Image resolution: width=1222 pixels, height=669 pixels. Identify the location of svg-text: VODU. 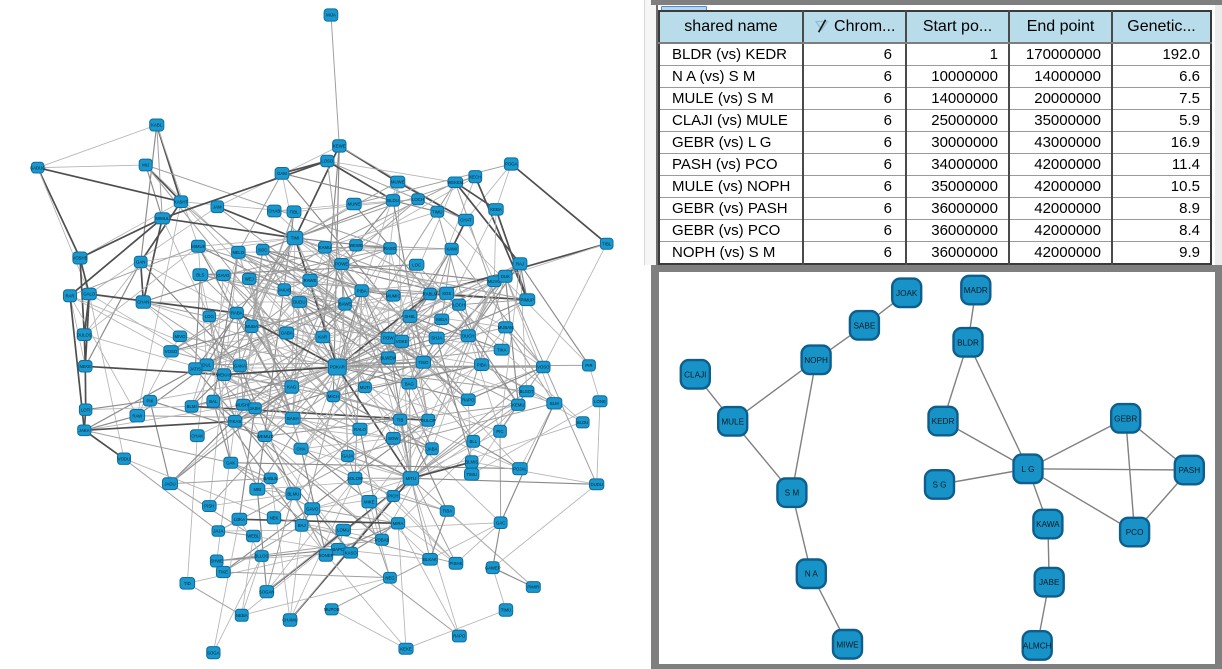
(124, 458).